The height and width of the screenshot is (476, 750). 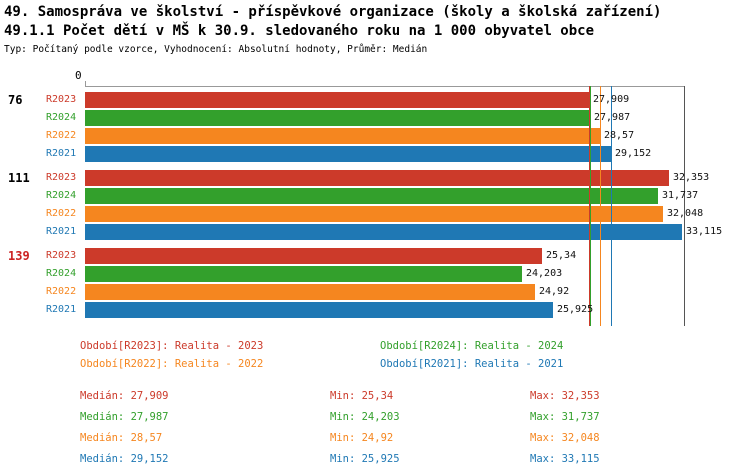 What do you see at coordinates (124, 396) in the screenshot?
I see `stat-median: Medián: 27,909` at bounding box center [124, 396].